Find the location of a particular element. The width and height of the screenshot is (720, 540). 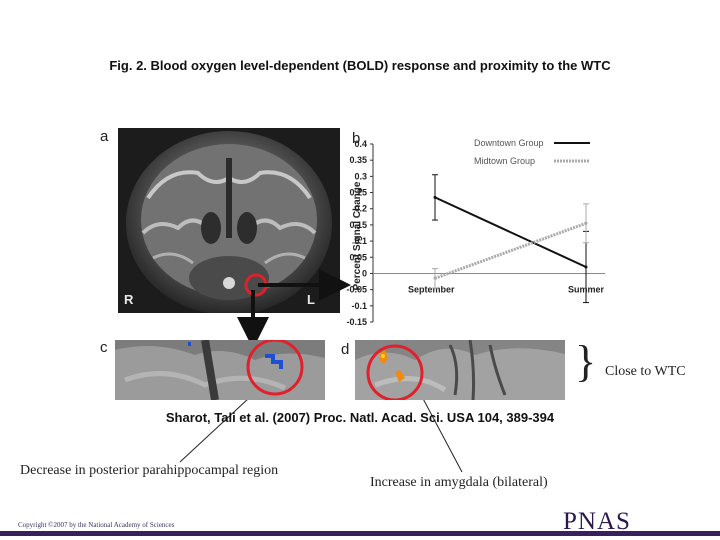

y-tick-label: 0.35 is located at coordinates (358, 160).